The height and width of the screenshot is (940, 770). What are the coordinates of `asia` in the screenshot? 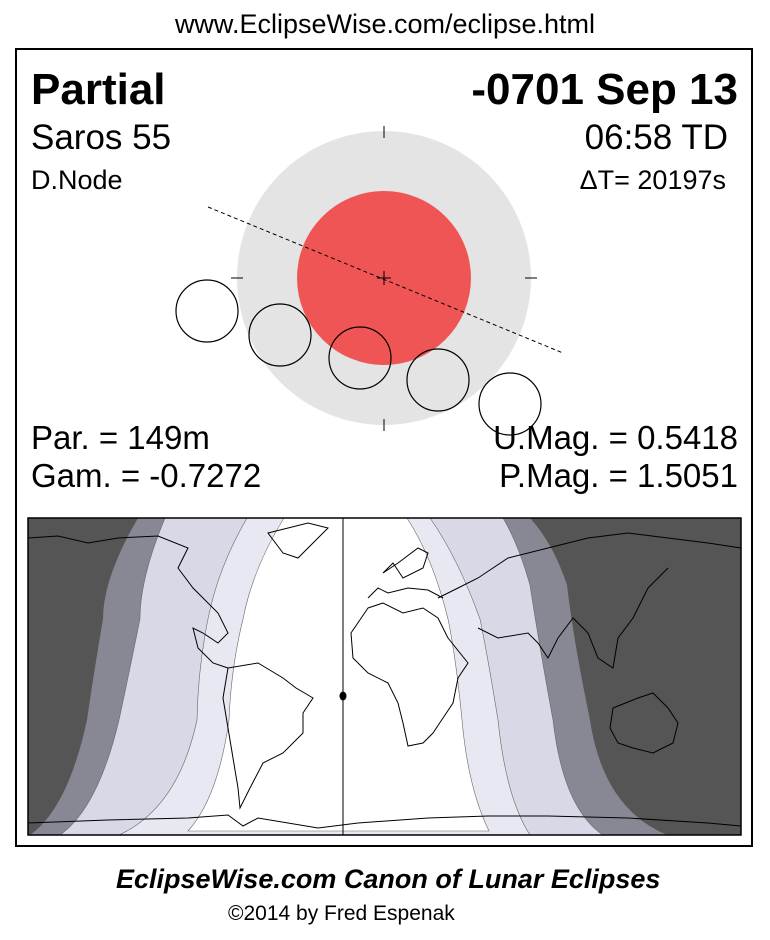 It's located at (589, 600).